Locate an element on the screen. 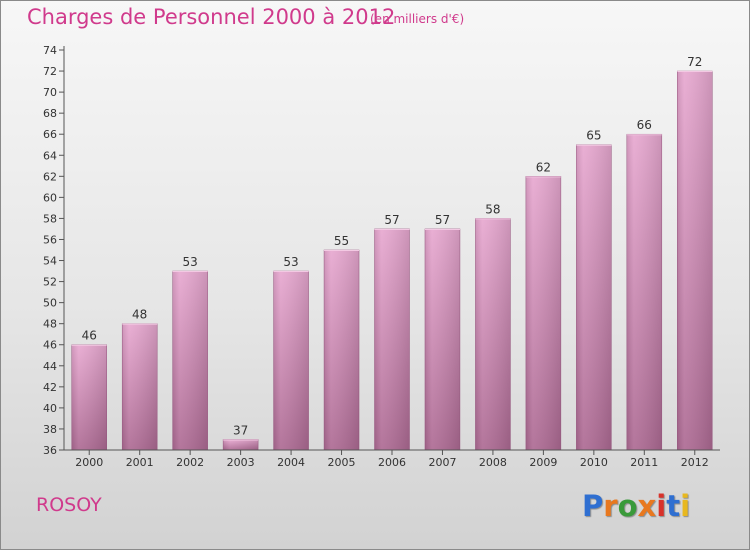 This screenshot has width=750, height=550. y-tick-label: 64 is located at coordinates (50, 155).